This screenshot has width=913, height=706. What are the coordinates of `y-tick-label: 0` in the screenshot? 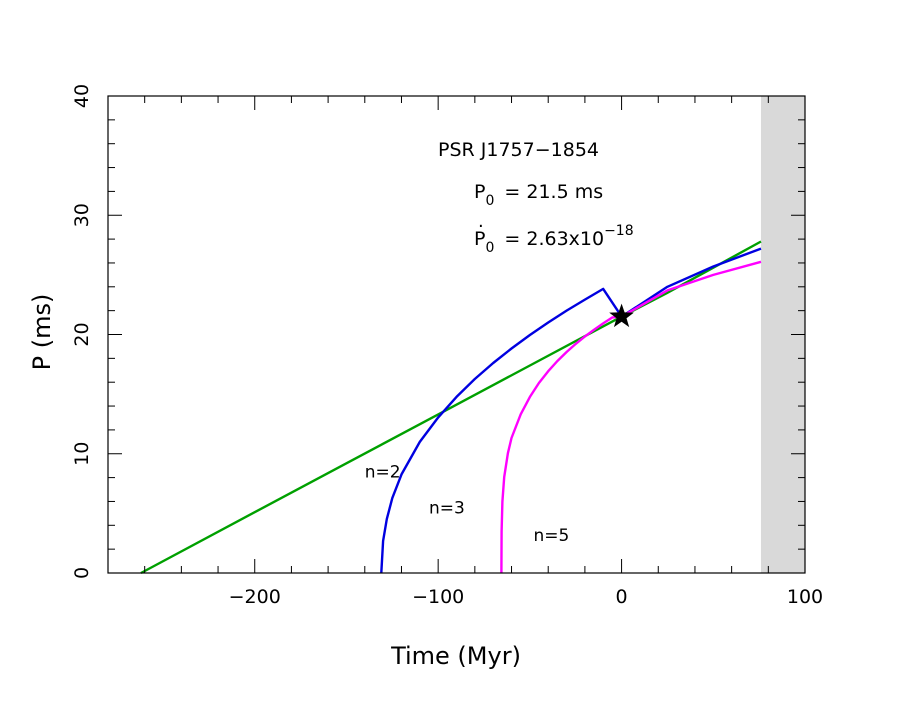 It's located at (82, 573).